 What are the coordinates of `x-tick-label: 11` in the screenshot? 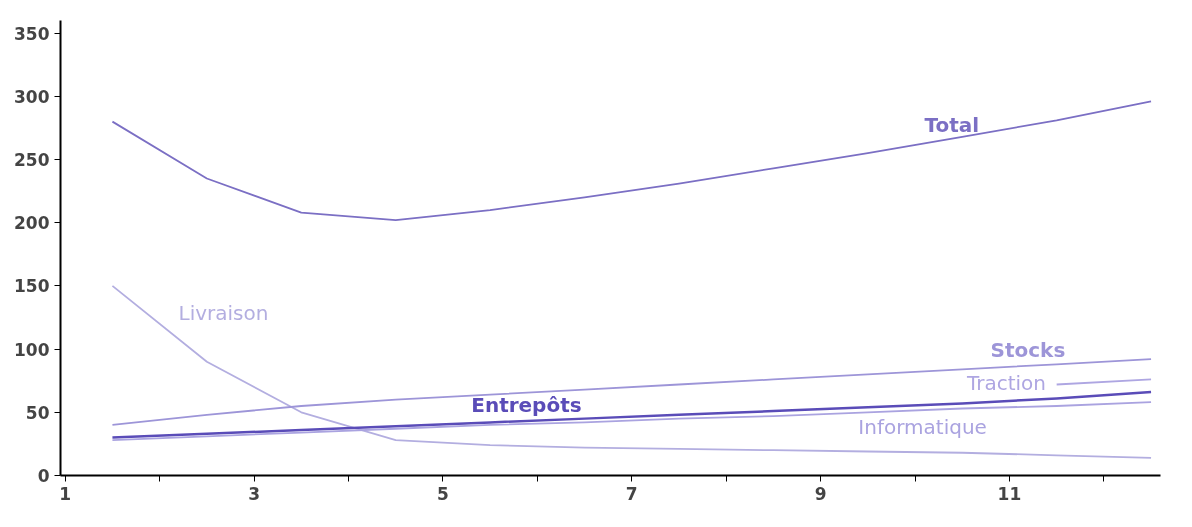 It's located at (1009, 493).